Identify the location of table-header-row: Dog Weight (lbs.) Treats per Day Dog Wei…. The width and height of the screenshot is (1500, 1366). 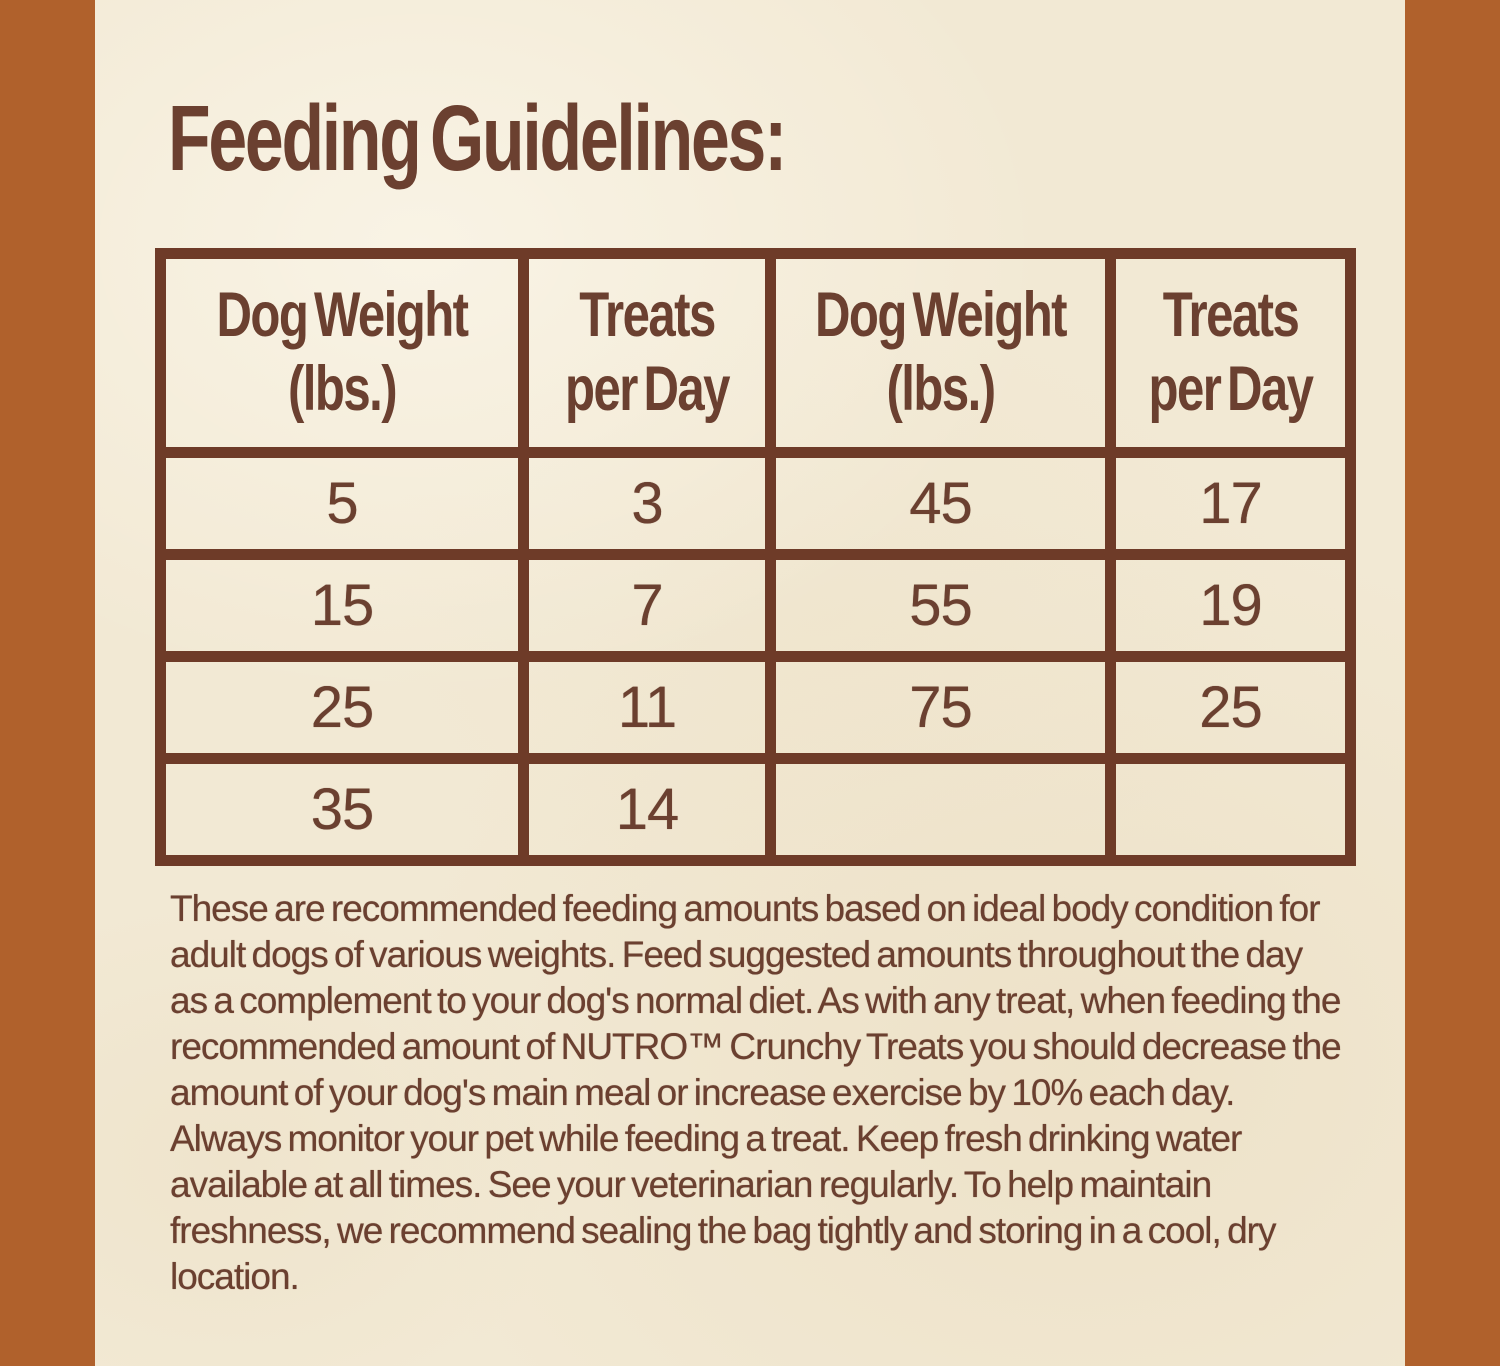
(755, 353).